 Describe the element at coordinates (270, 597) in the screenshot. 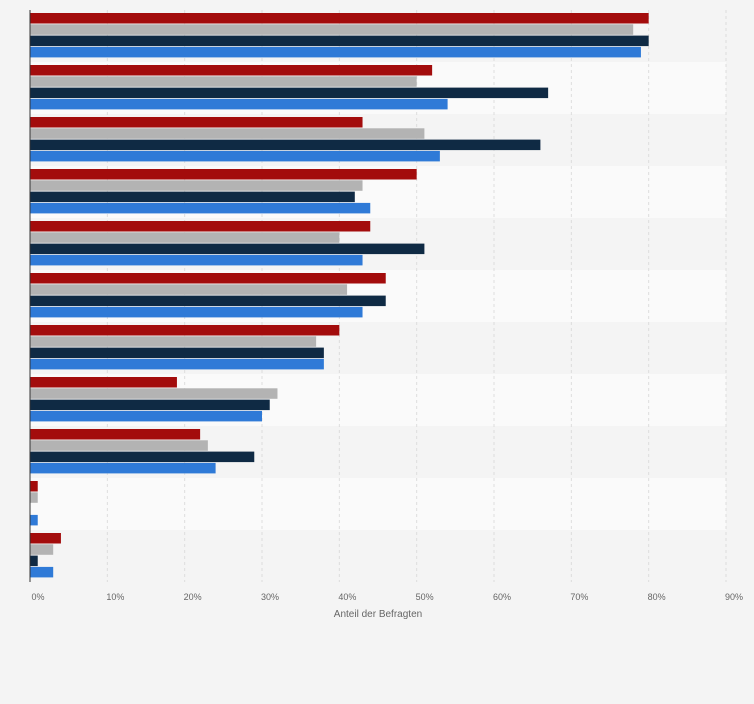

I see `x-tick-label: 30%` at that location.